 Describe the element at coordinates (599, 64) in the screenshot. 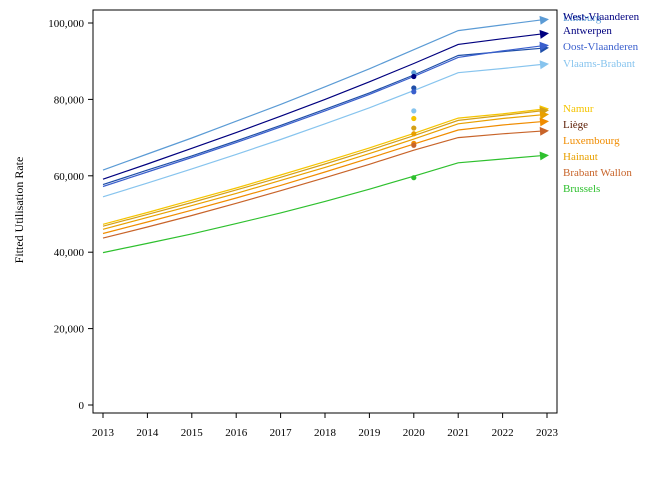

I see `series-label: Vlaams-Brabant` at that location.